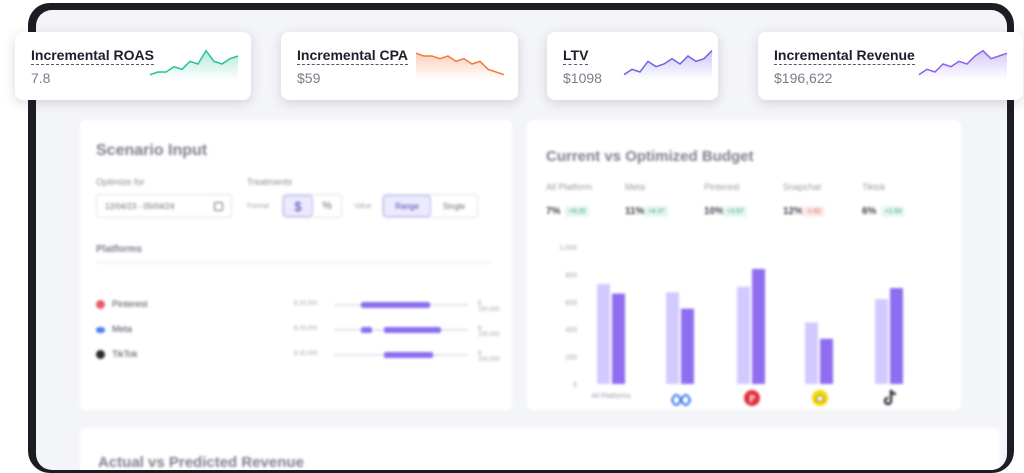  I want to click on kpi-card-ltv: LTV $1098, so click(632, 66).